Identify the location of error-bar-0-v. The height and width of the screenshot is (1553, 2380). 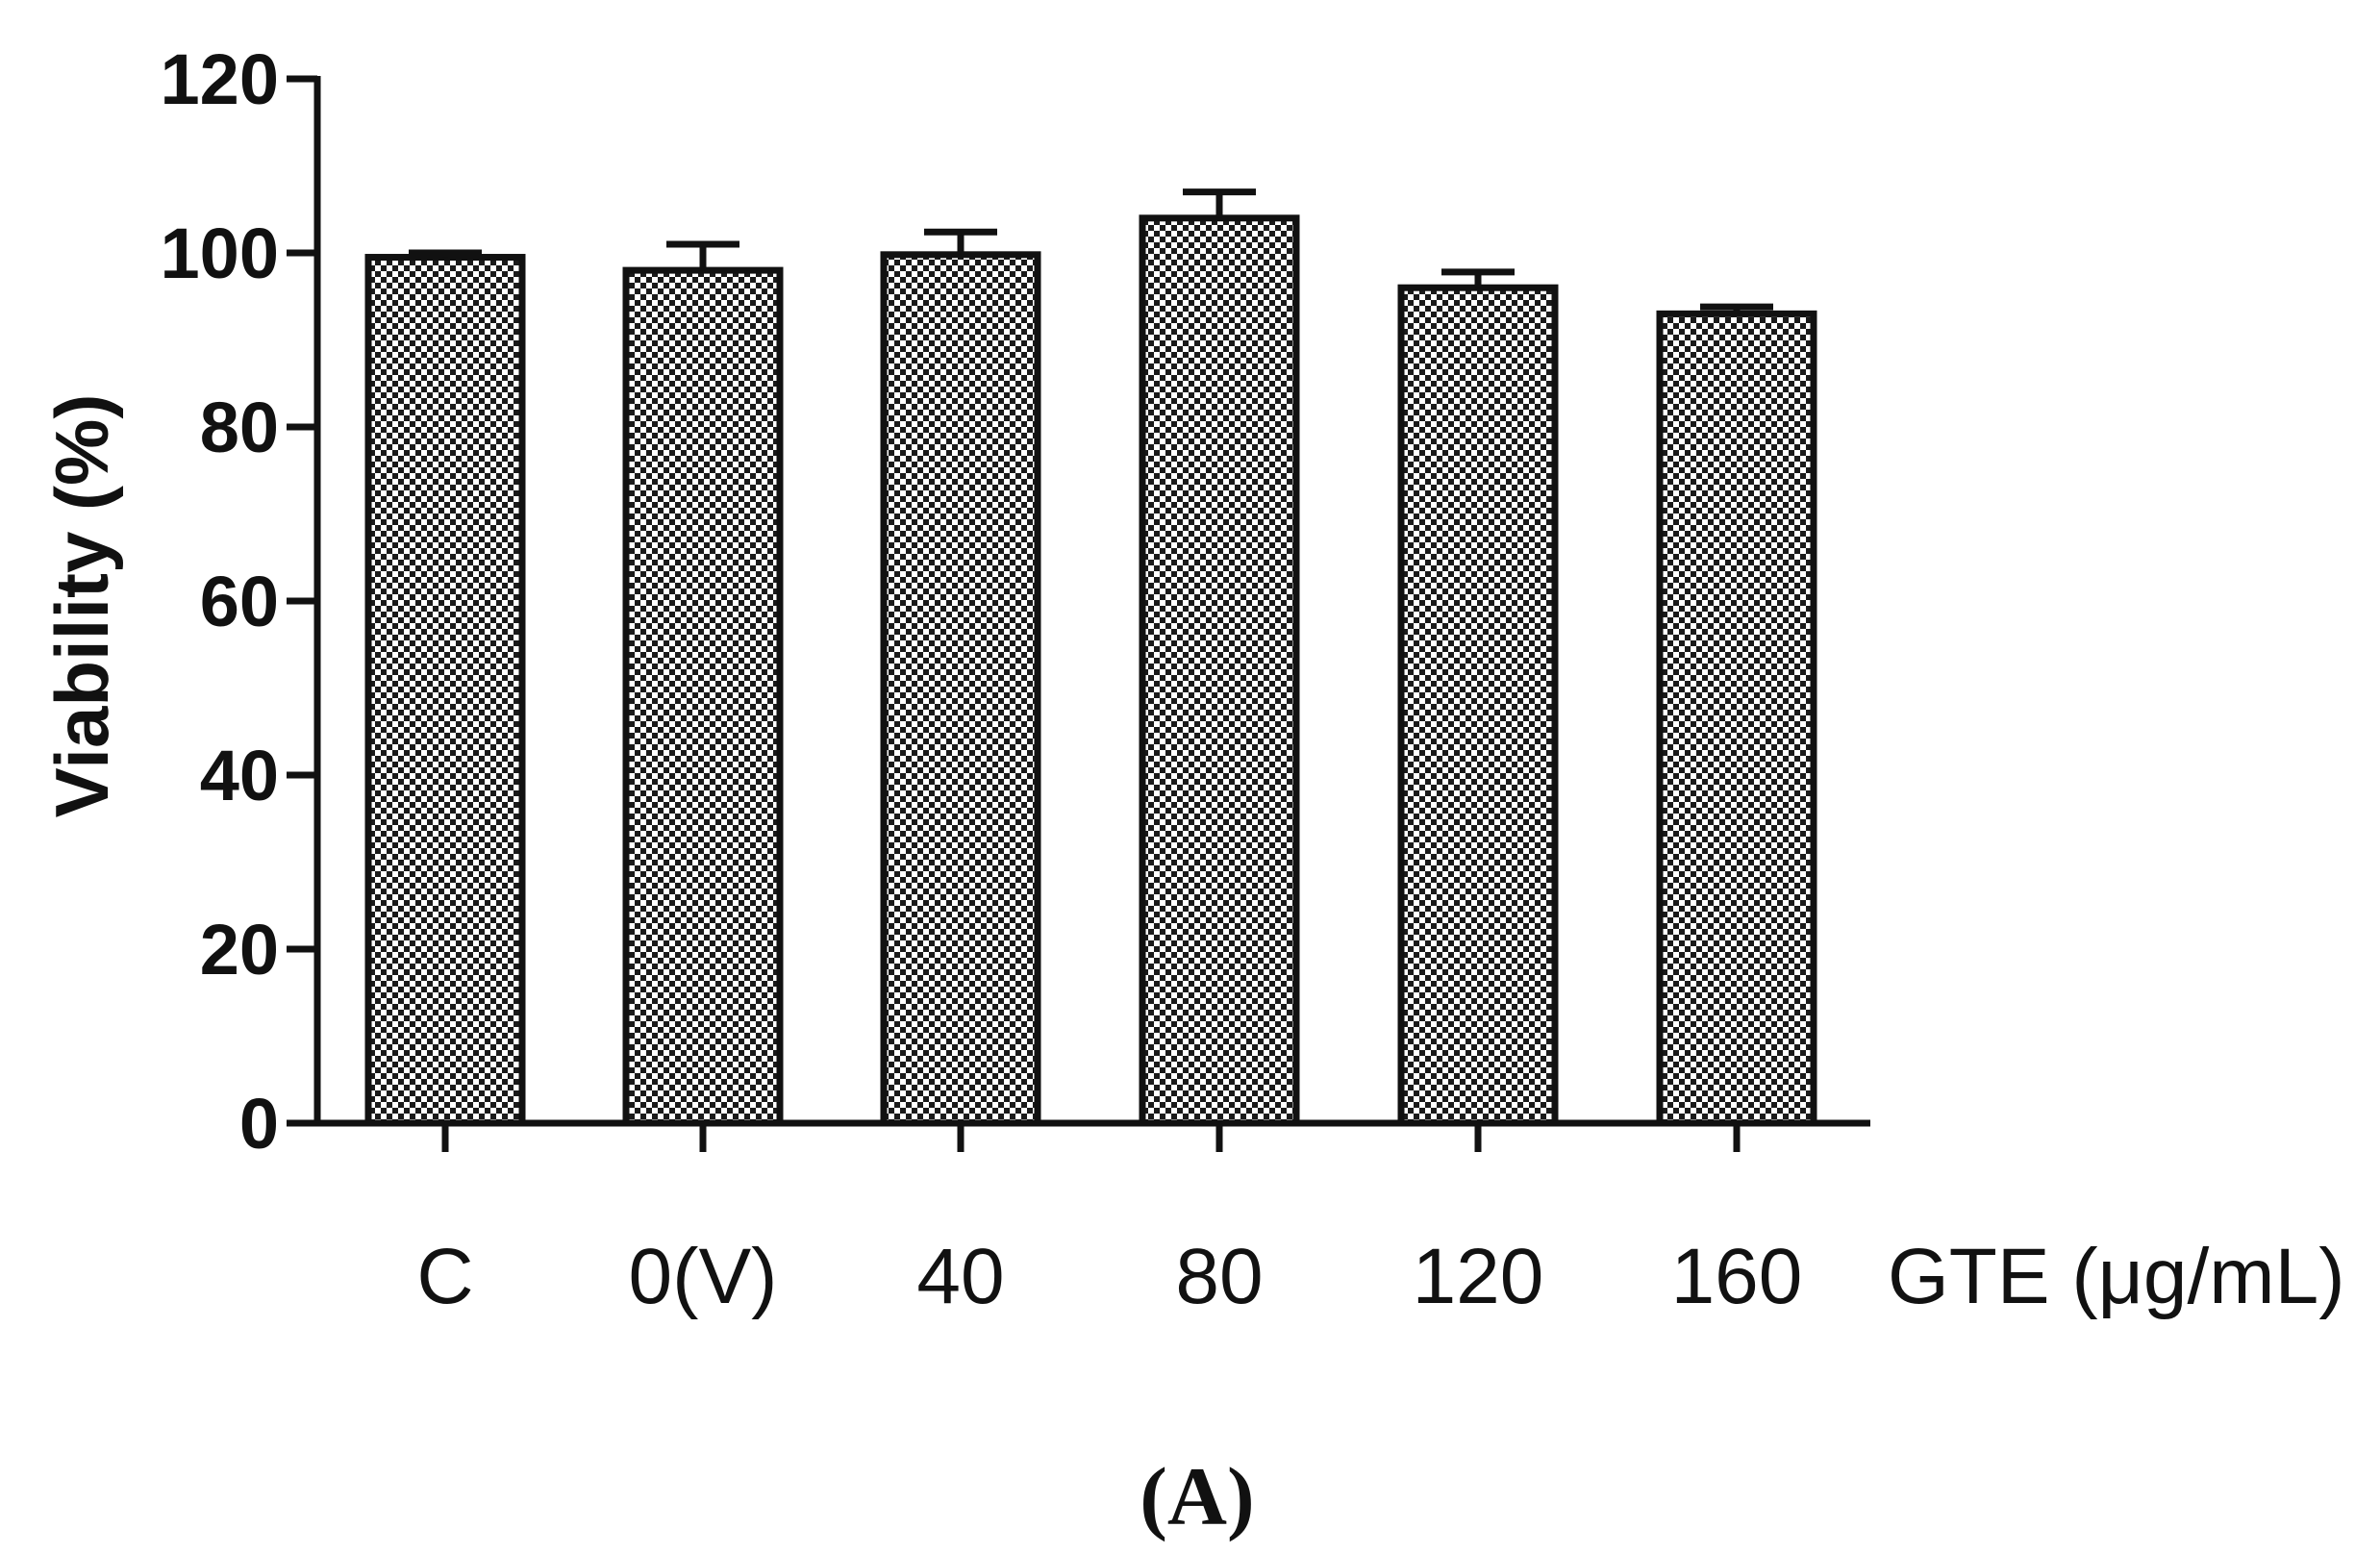
(703, 256).